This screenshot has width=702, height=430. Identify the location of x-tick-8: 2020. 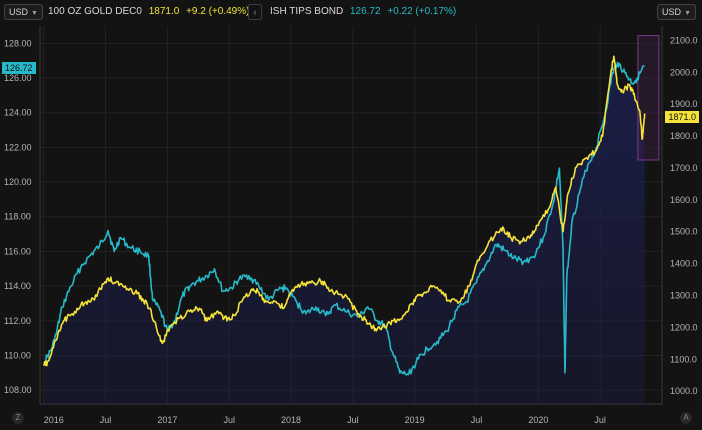
(538, 420).